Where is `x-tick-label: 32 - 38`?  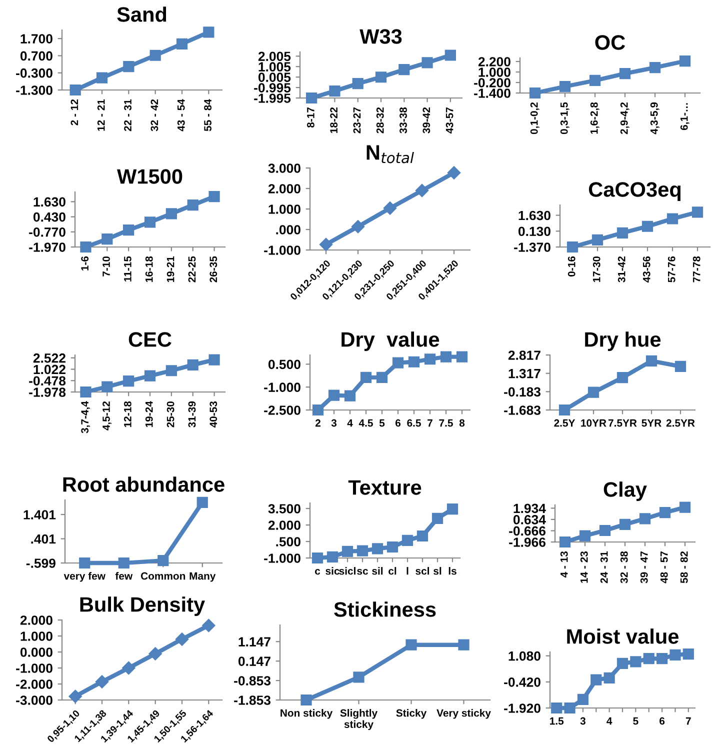
x-tick-label: 32 - 38 is located at coordinates (624, 567).